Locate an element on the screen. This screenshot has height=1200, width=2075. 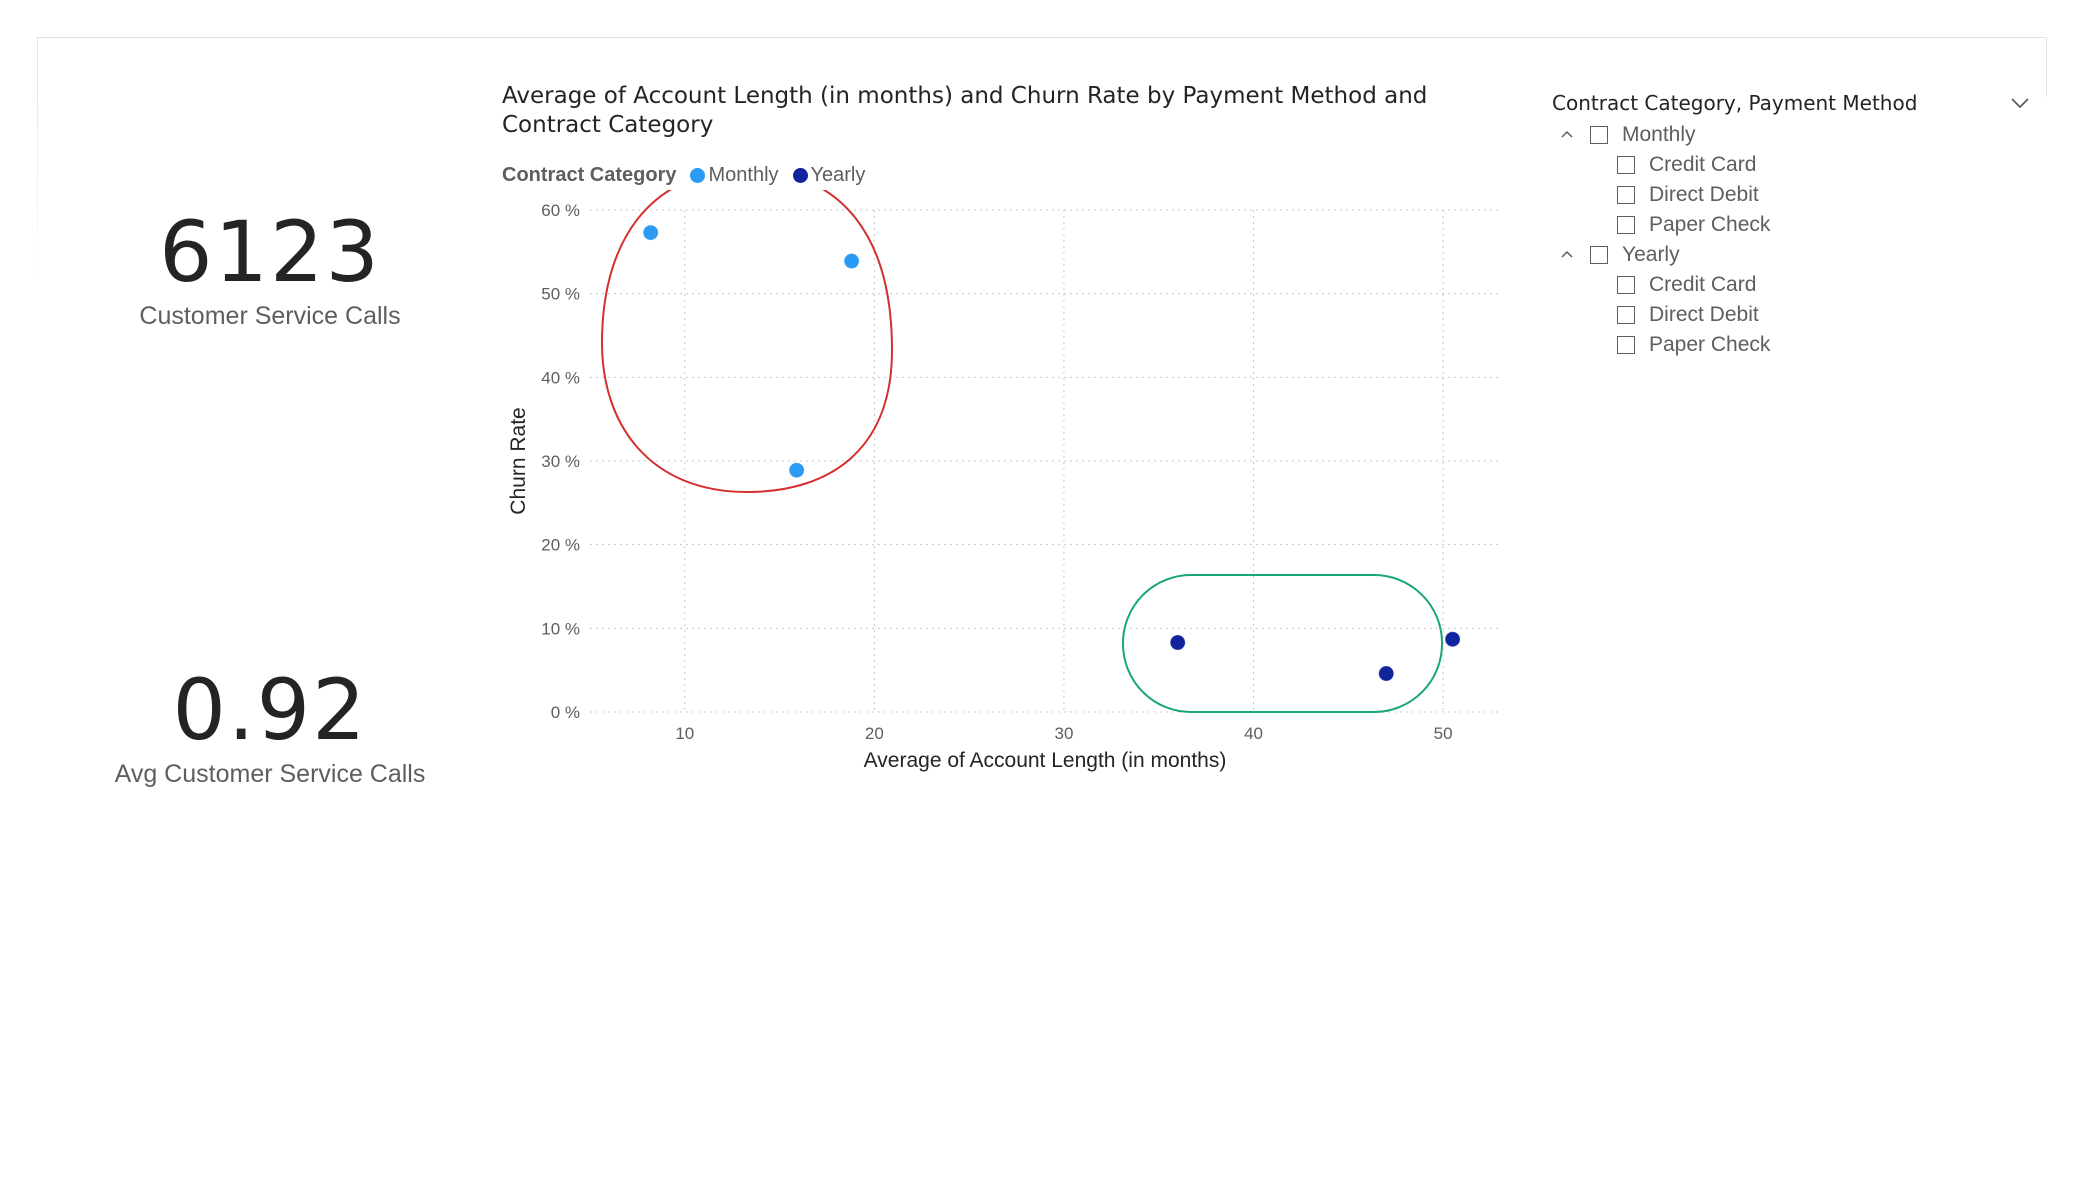
slicer-item-label: Monthly is located at coordinates (1659, 134).